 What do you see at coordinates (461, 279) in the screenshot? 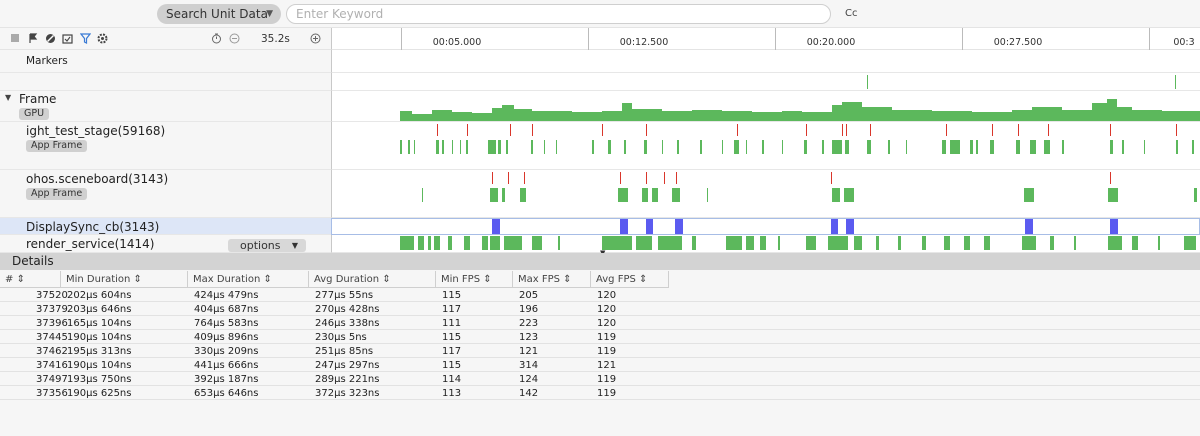
I see `column-header-label: Min FPS` at bounding box center [461, 279].